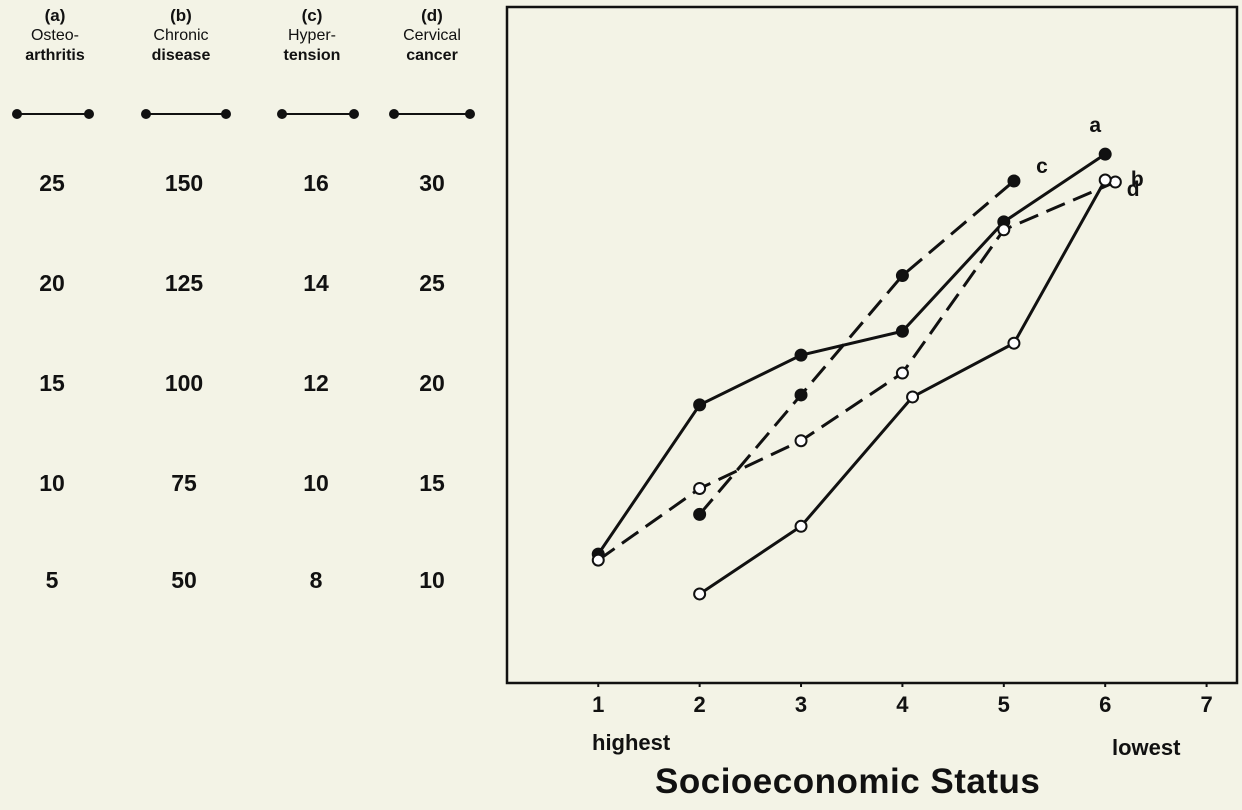 This screenshot has width=1242, height=810. I want to click on tick-label-b-1: 125, so click(184, 283).